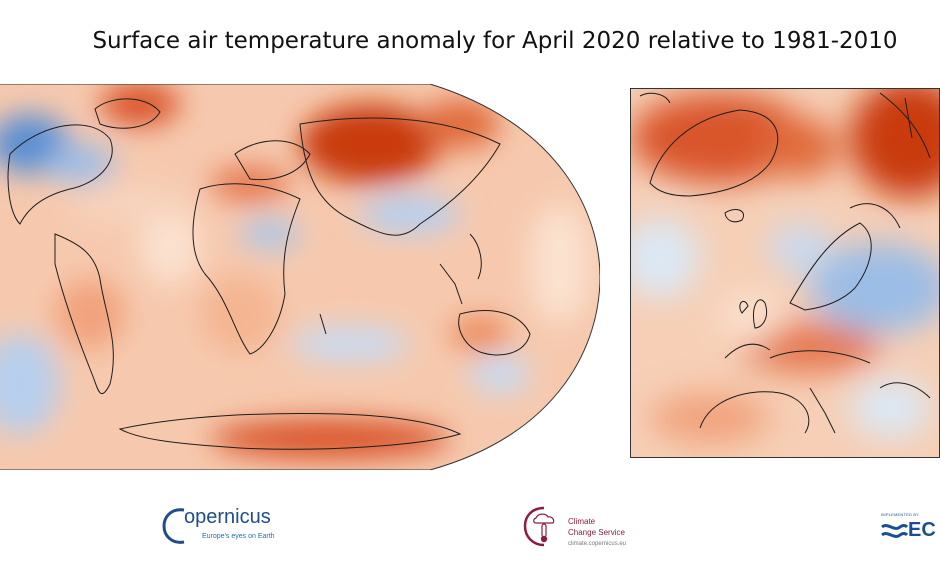  I want to click on ecmwf-wordmark: EC, so click(922, 530).